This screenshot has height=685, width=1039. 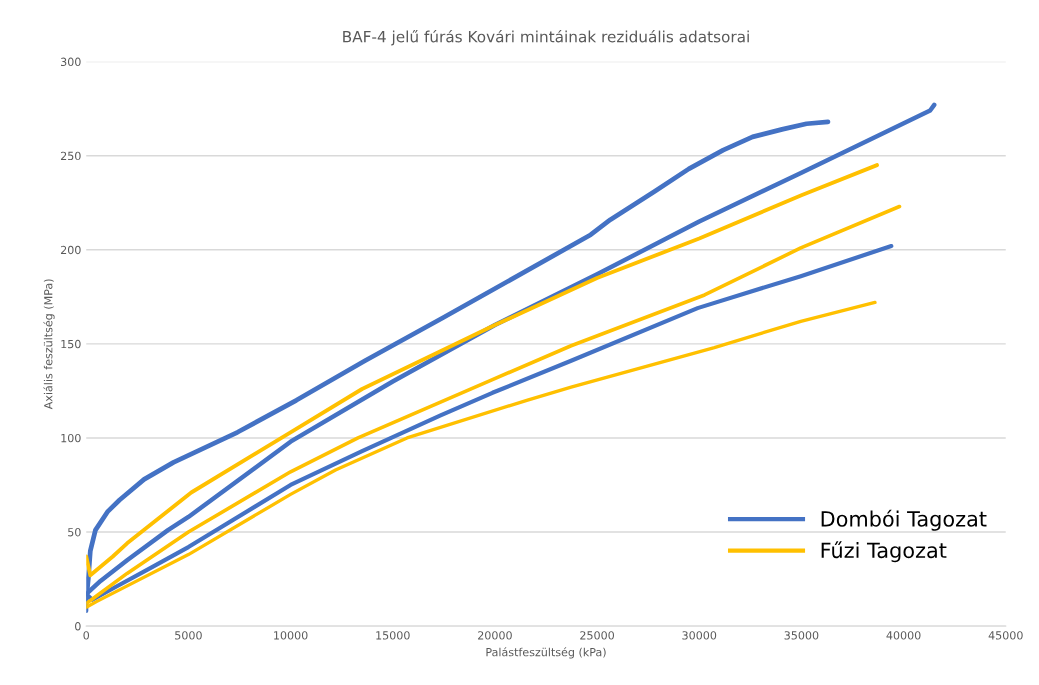 I want to click on x-axis-title: Palástfeszültség (kPa), so click(x=546, y=653).